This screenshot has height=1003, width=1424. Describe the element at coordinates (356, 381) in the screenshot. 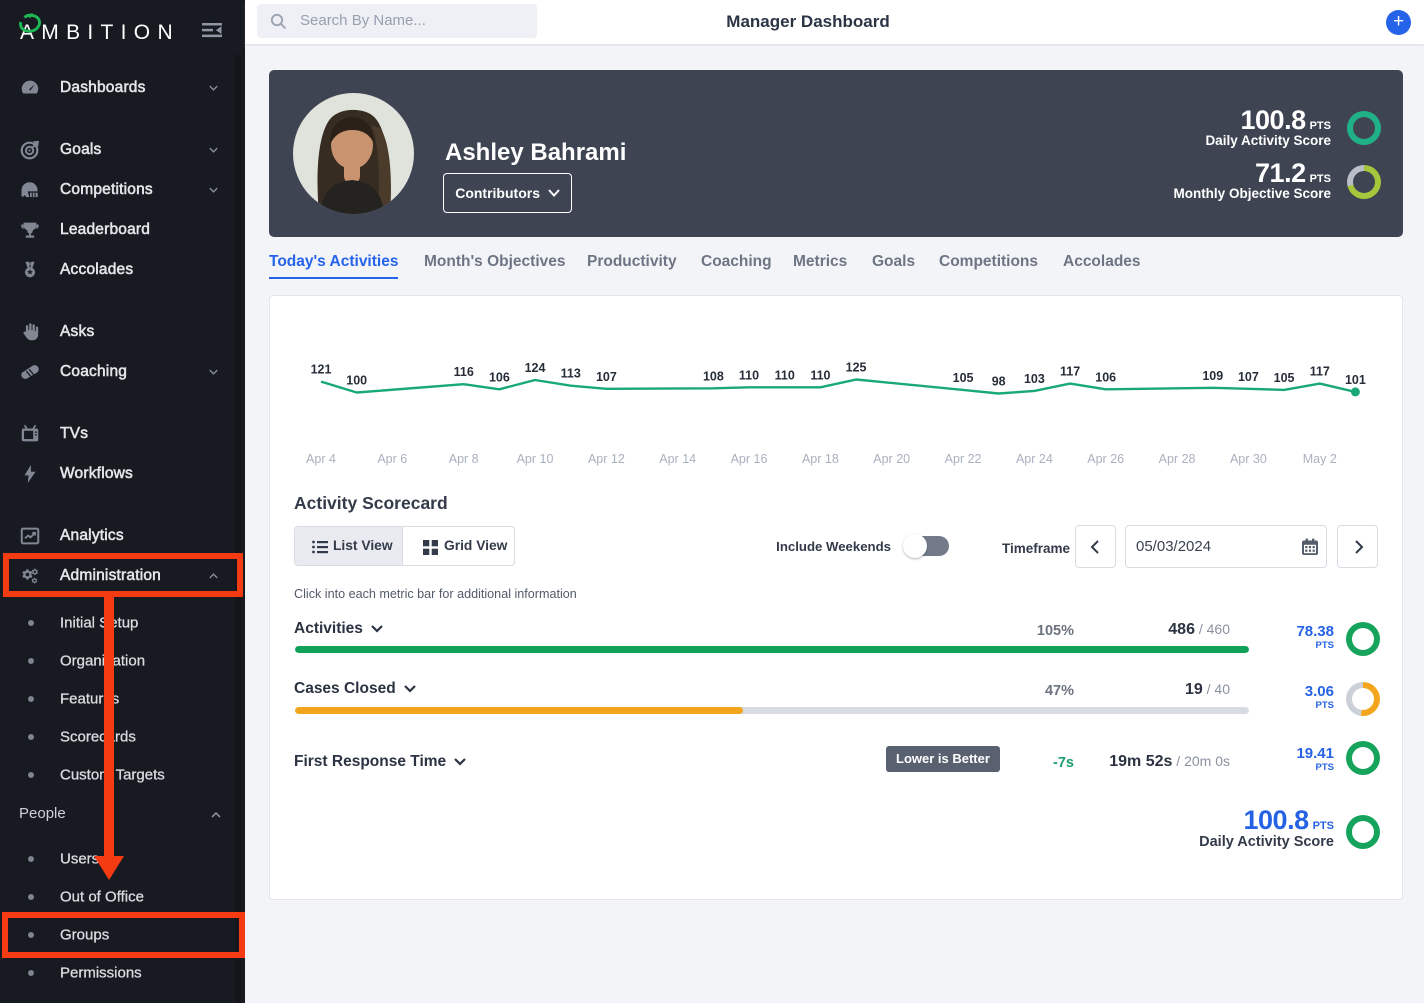

I see `svg-text: 100` at that location.